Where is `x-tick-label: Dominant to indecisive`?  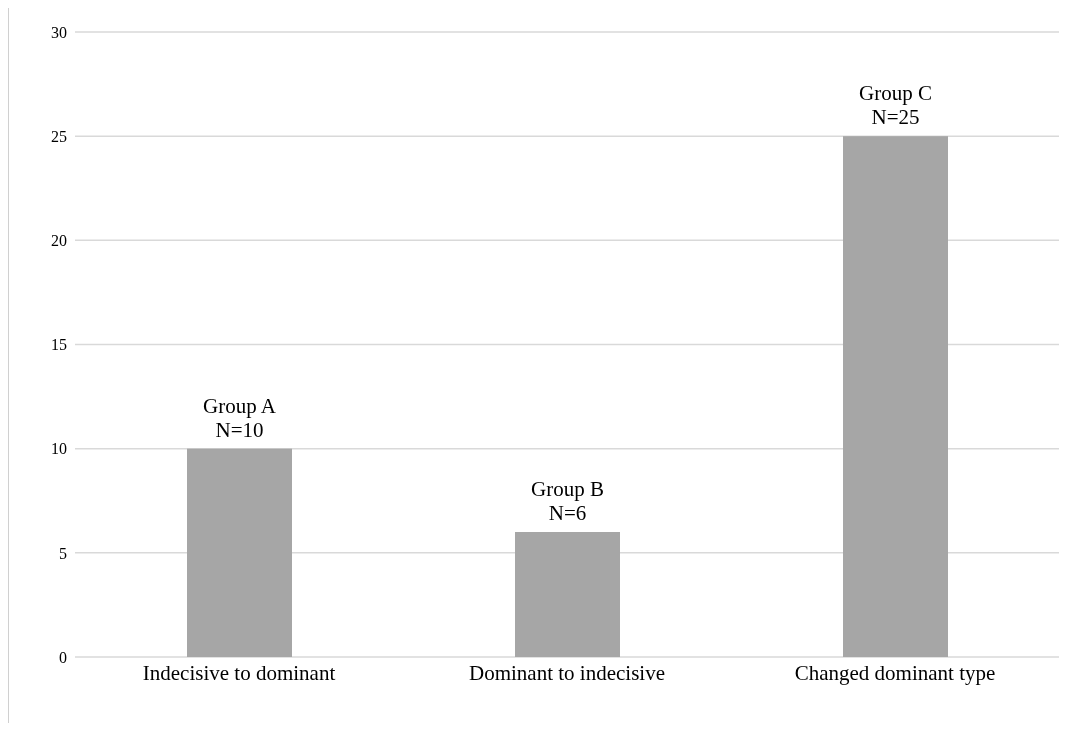
x-tick-label: Dominant to indecisive is located at coordinates (567, 672).